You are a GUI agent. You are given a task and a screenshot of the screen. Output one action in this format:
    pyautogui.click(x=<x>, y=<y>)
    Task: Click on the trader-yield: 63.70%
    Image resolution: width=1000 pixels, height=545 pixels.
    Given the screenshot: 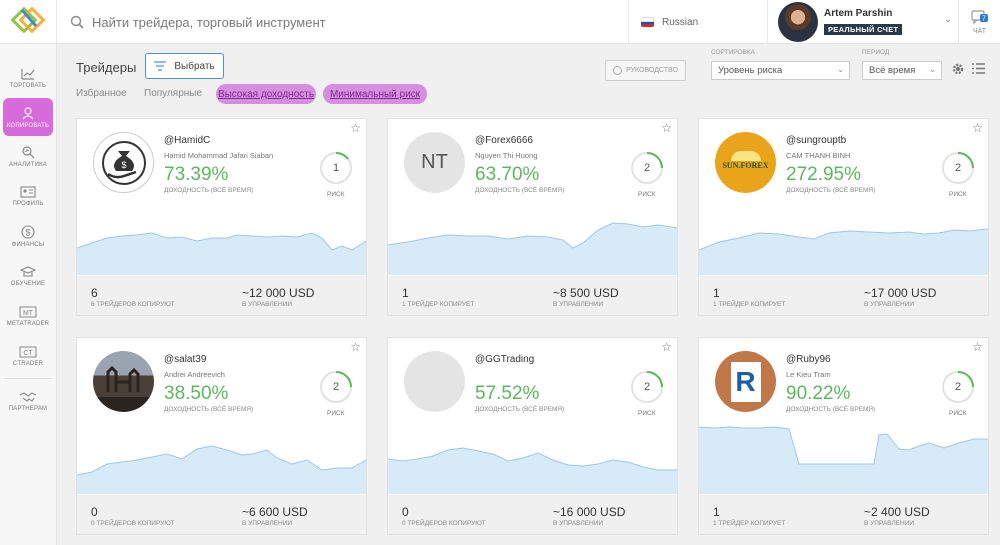 What is the action you would take?
    pyautogui.click(x=507, y=174)
    